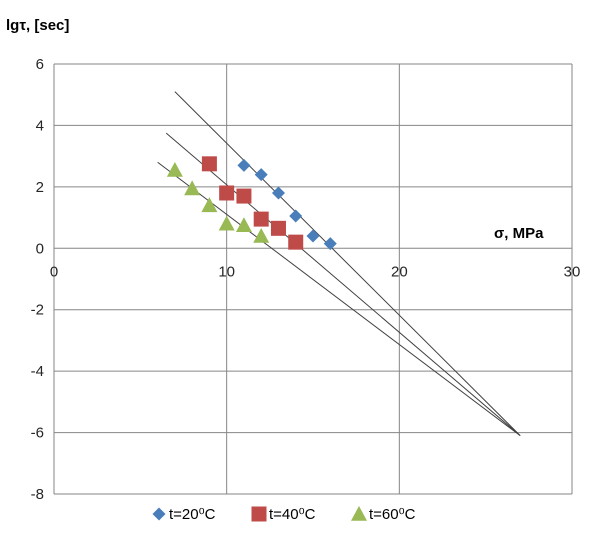  Describe the element at coordinates (40, 248) in the screenshot. I see `y-tick-label: 0` at that location.